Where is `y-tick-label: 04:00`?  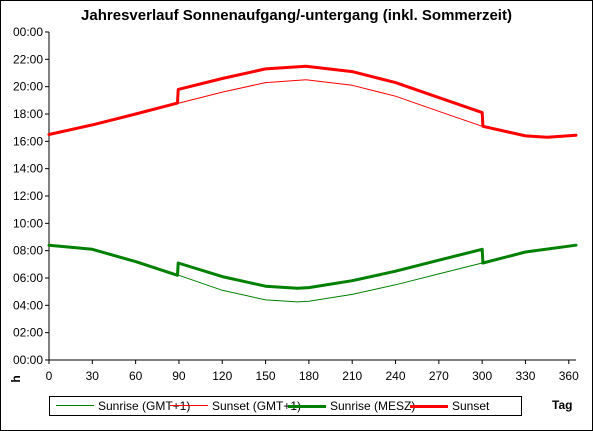
y-tick-label: 04:00 is located at coordinates (28, 305).